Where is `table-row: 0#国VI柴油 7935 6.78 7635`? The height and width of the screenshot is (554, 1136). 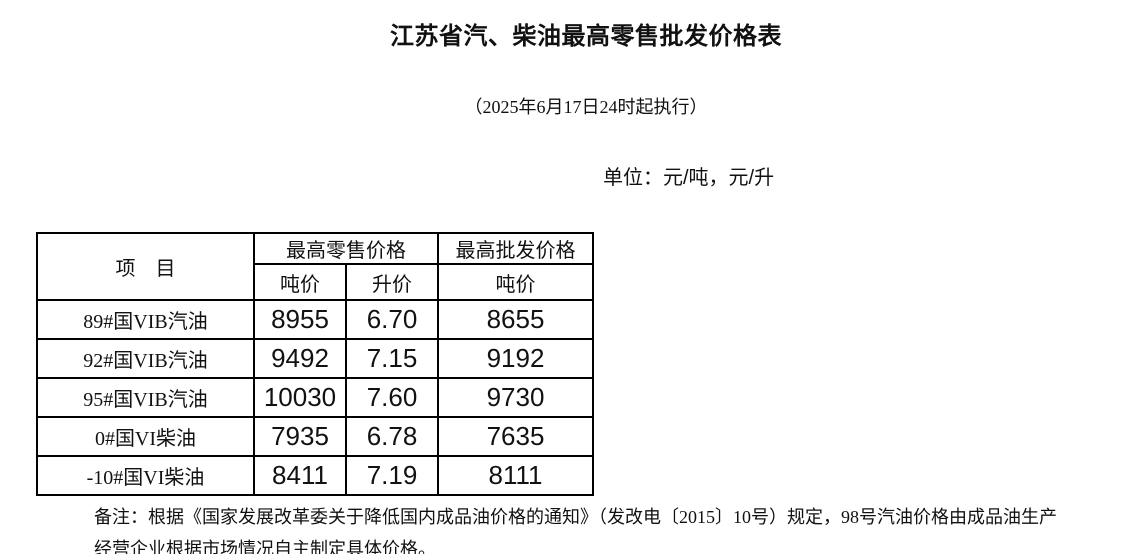
table-row: 0#国VI柴油 7935 6.78 7635 is located at coordinates (315, 436).